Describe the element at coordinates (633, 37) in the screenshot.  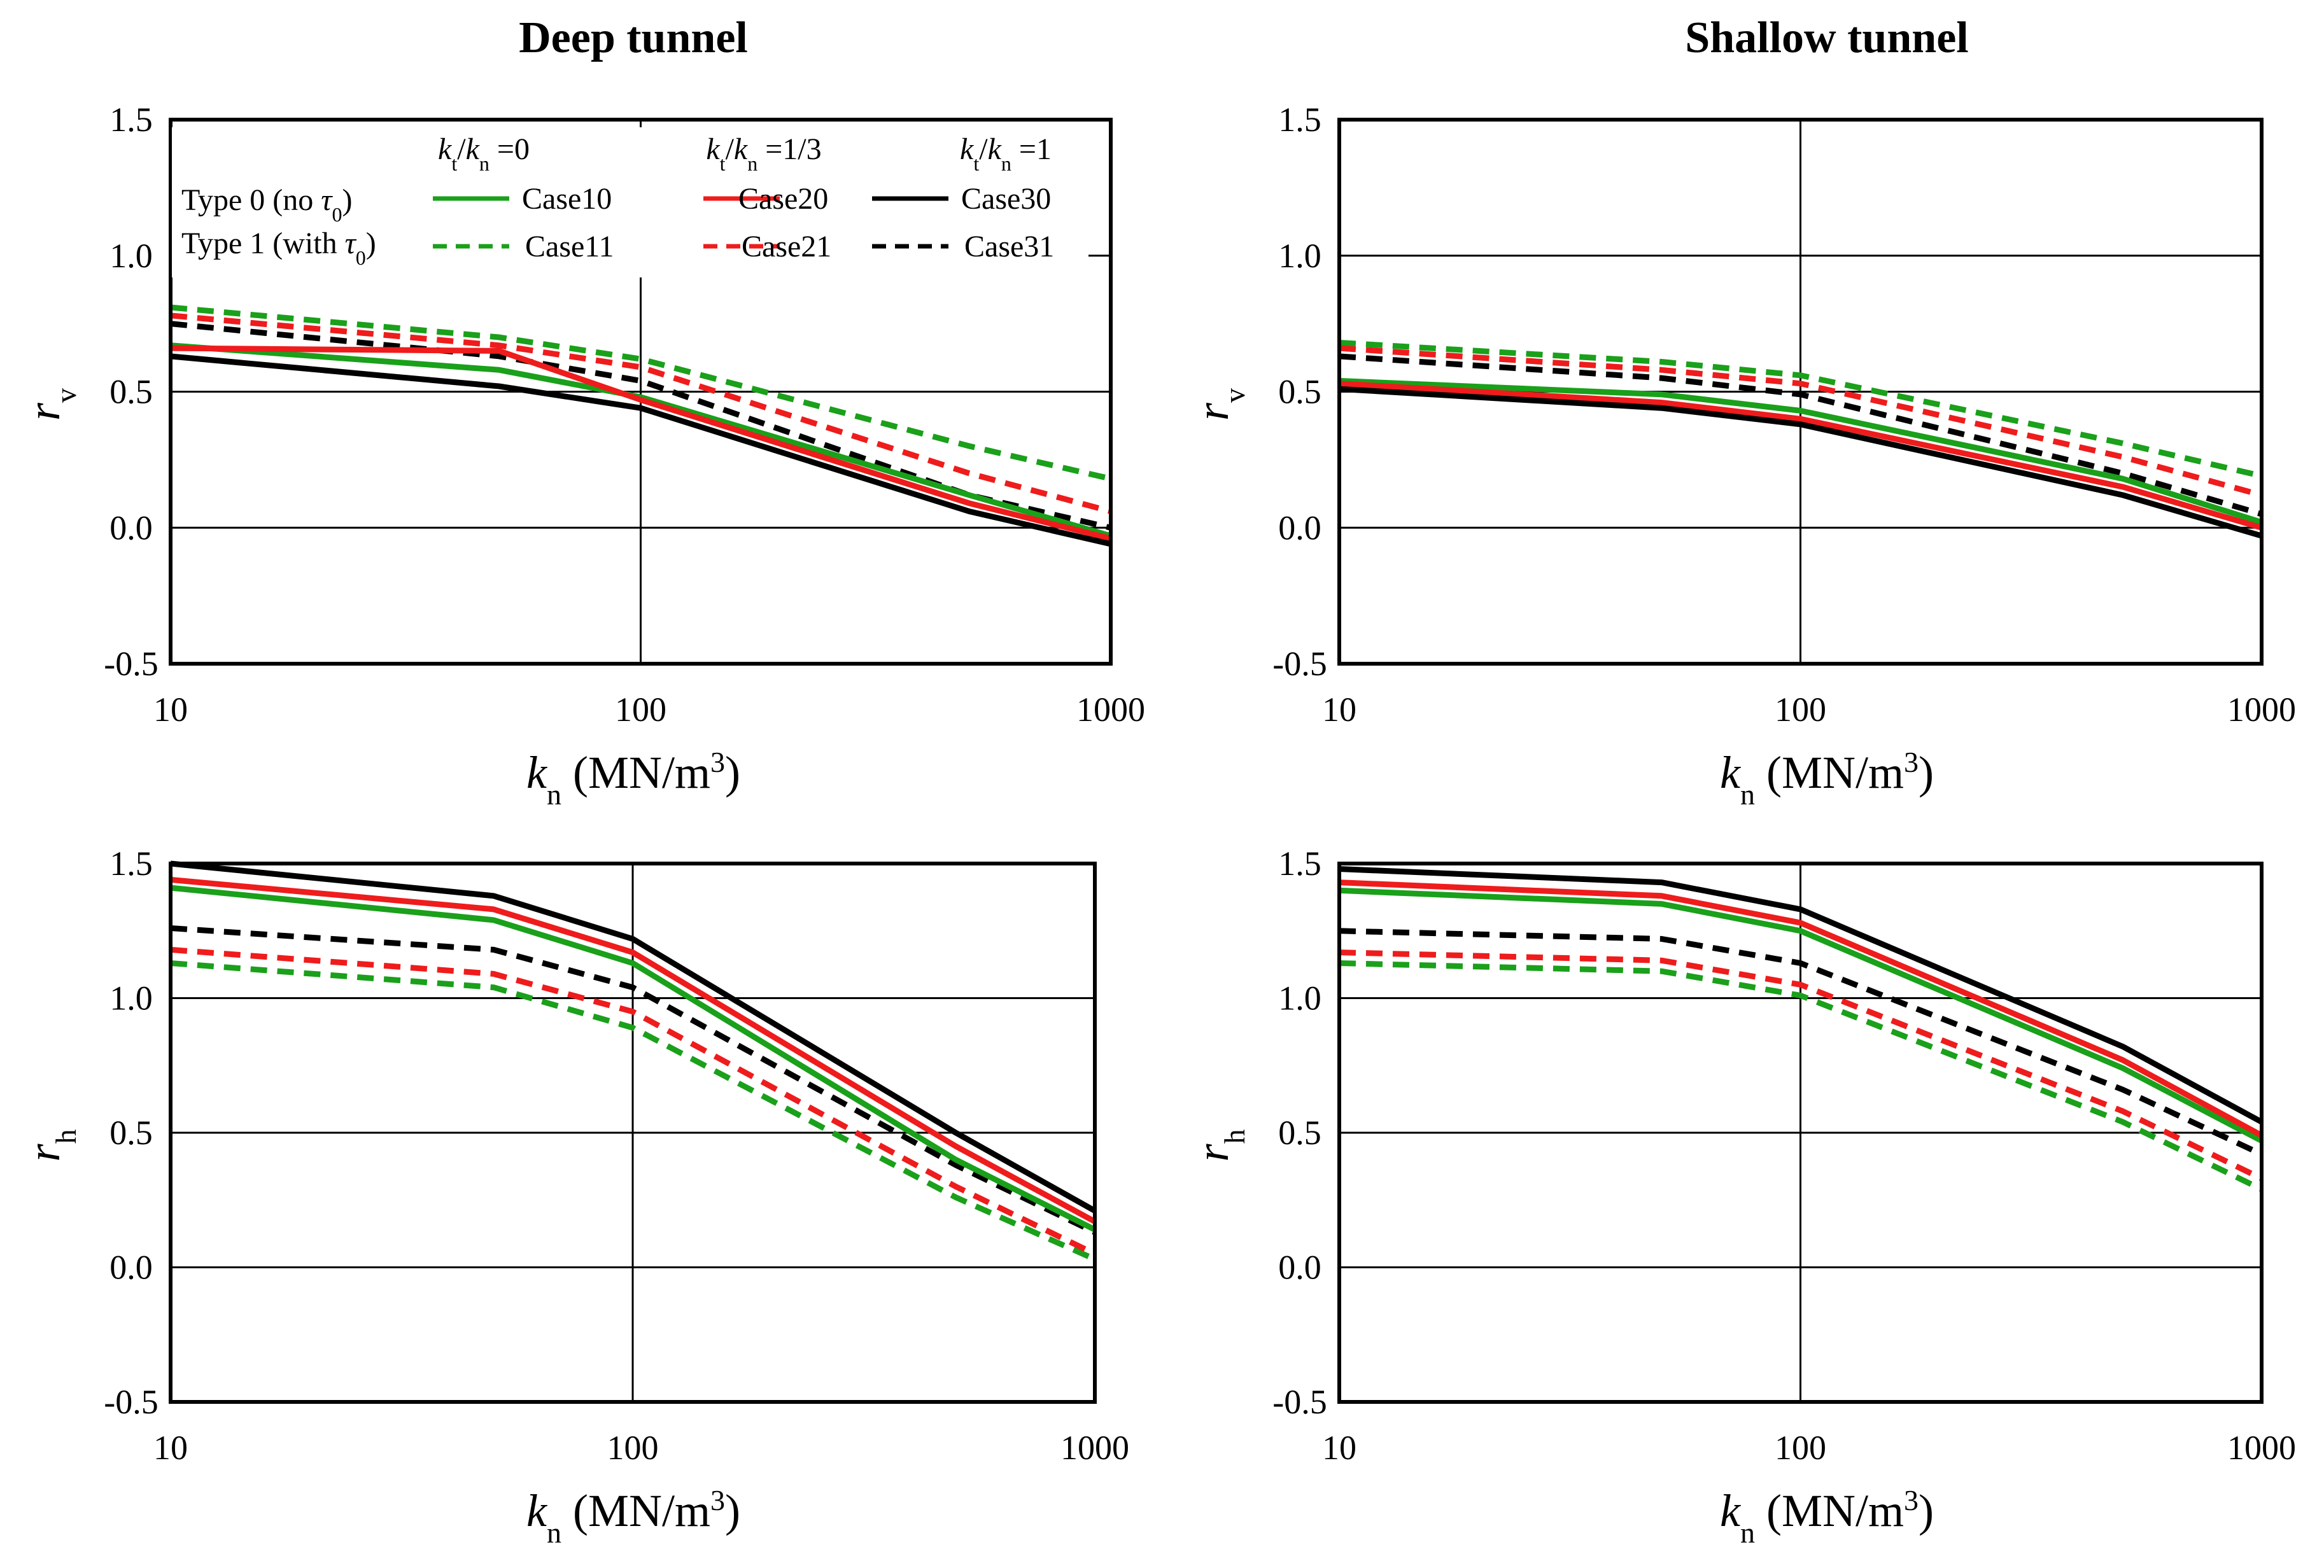
I see `title-deep-tunnel: Deep tunnel` at that location.